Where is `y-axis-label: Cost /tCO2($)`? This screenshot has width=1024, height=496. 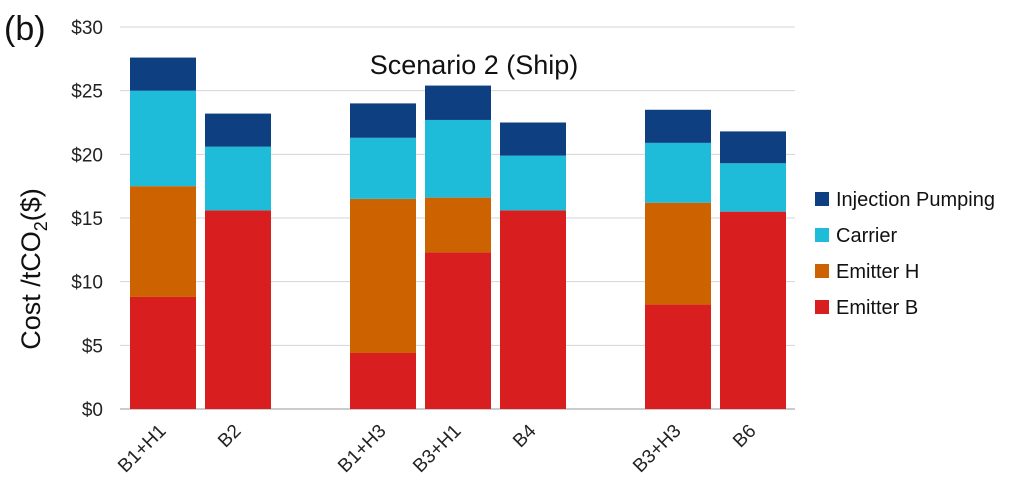 y-axis-label: Cost /tCO2($) is located at coordinates (33, 269).